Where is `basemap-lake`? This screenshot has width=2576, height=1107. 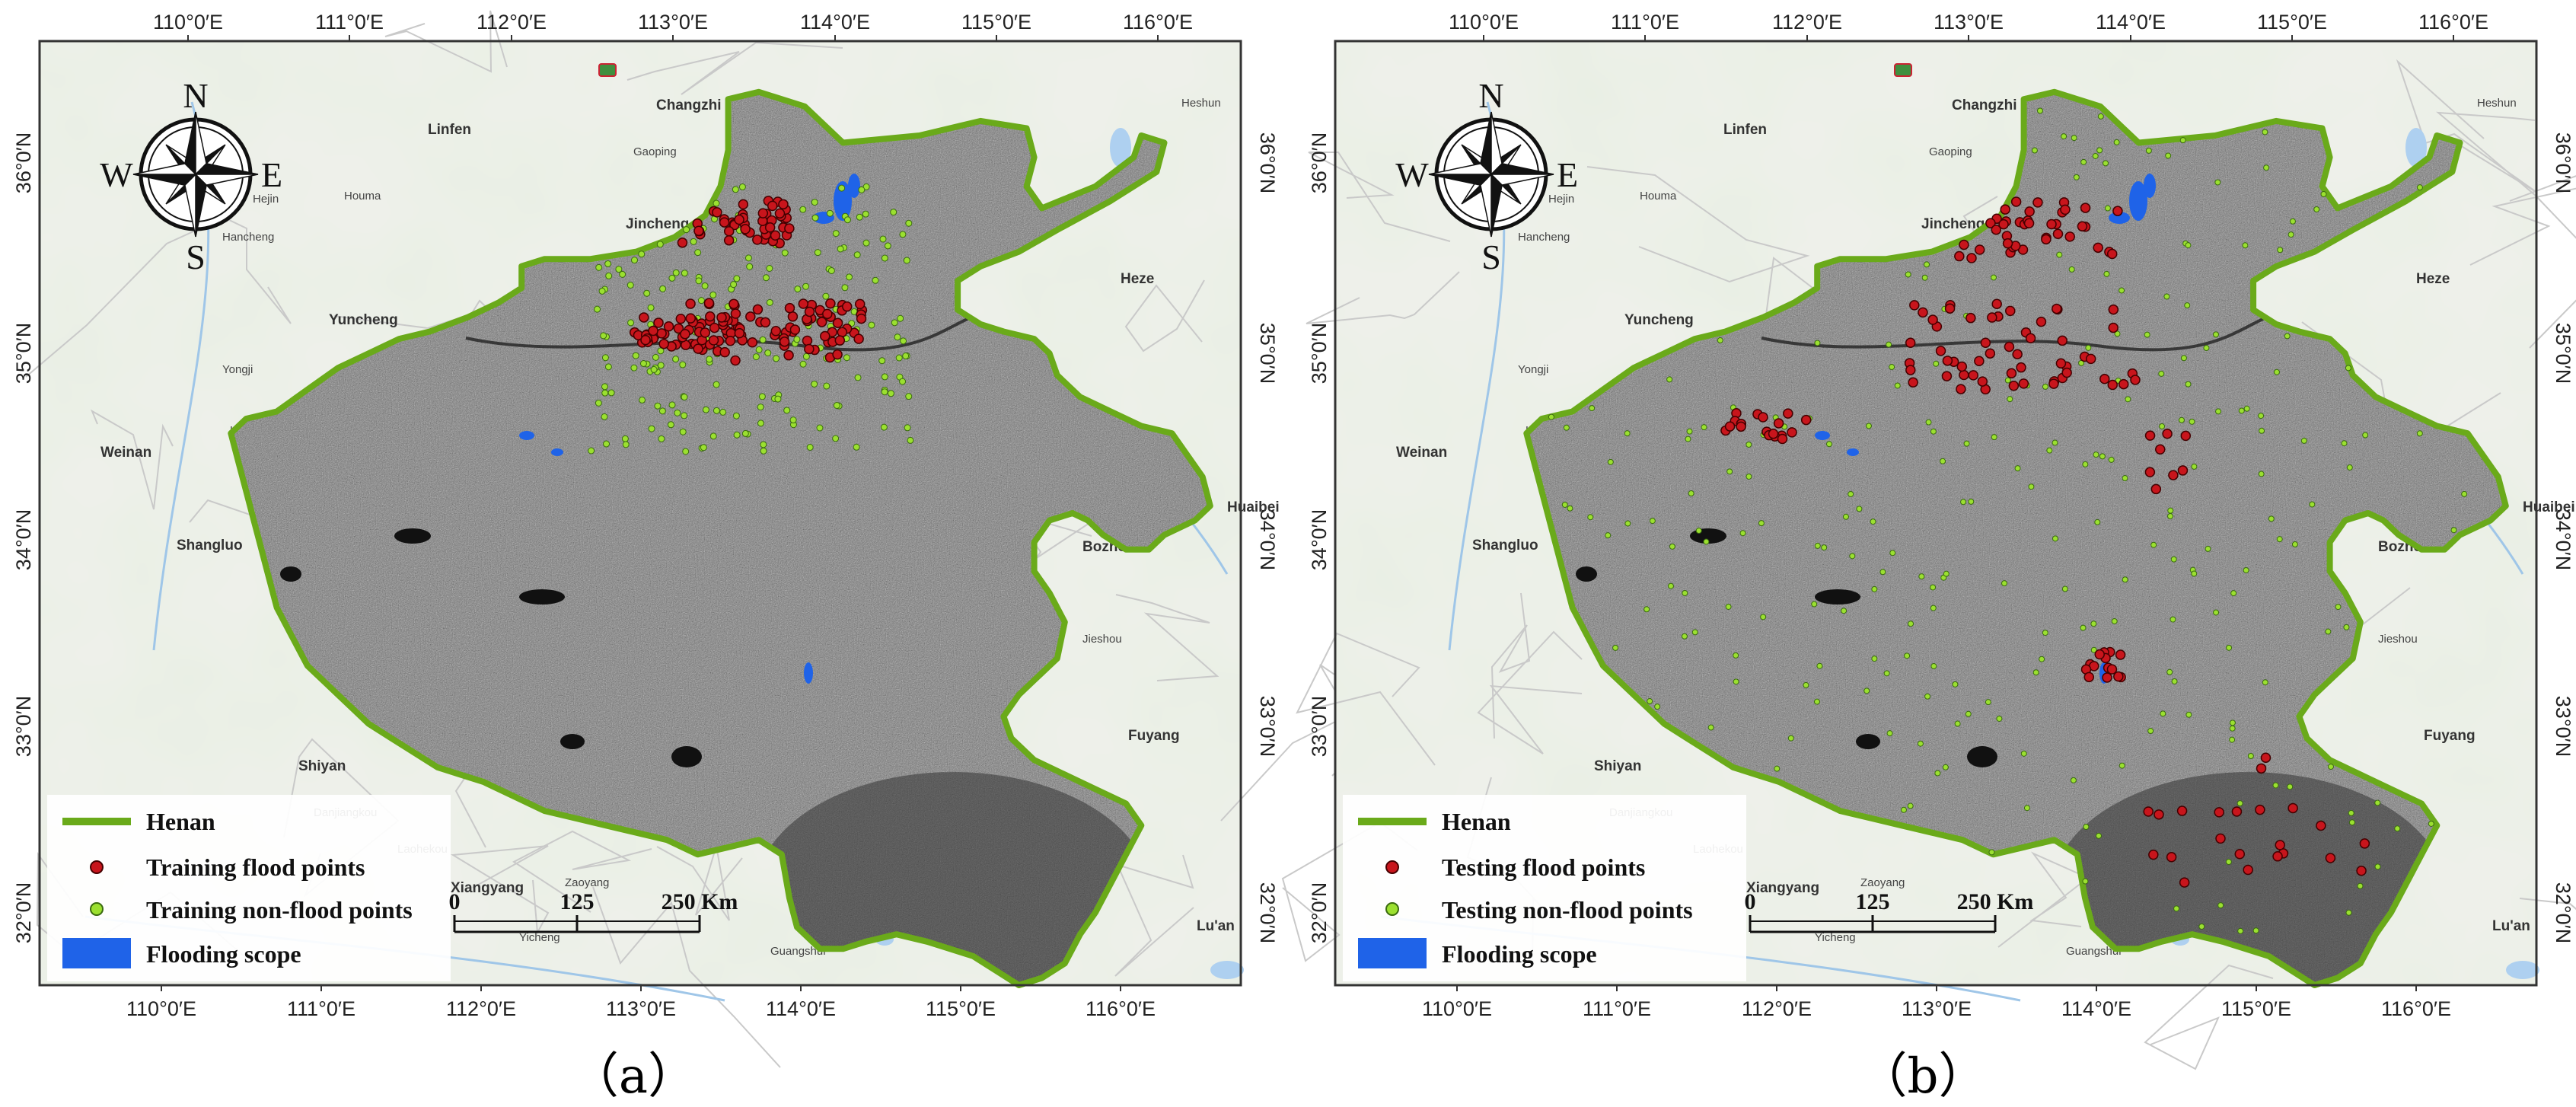 basemap-lake is located at coordinates (2523, 970).